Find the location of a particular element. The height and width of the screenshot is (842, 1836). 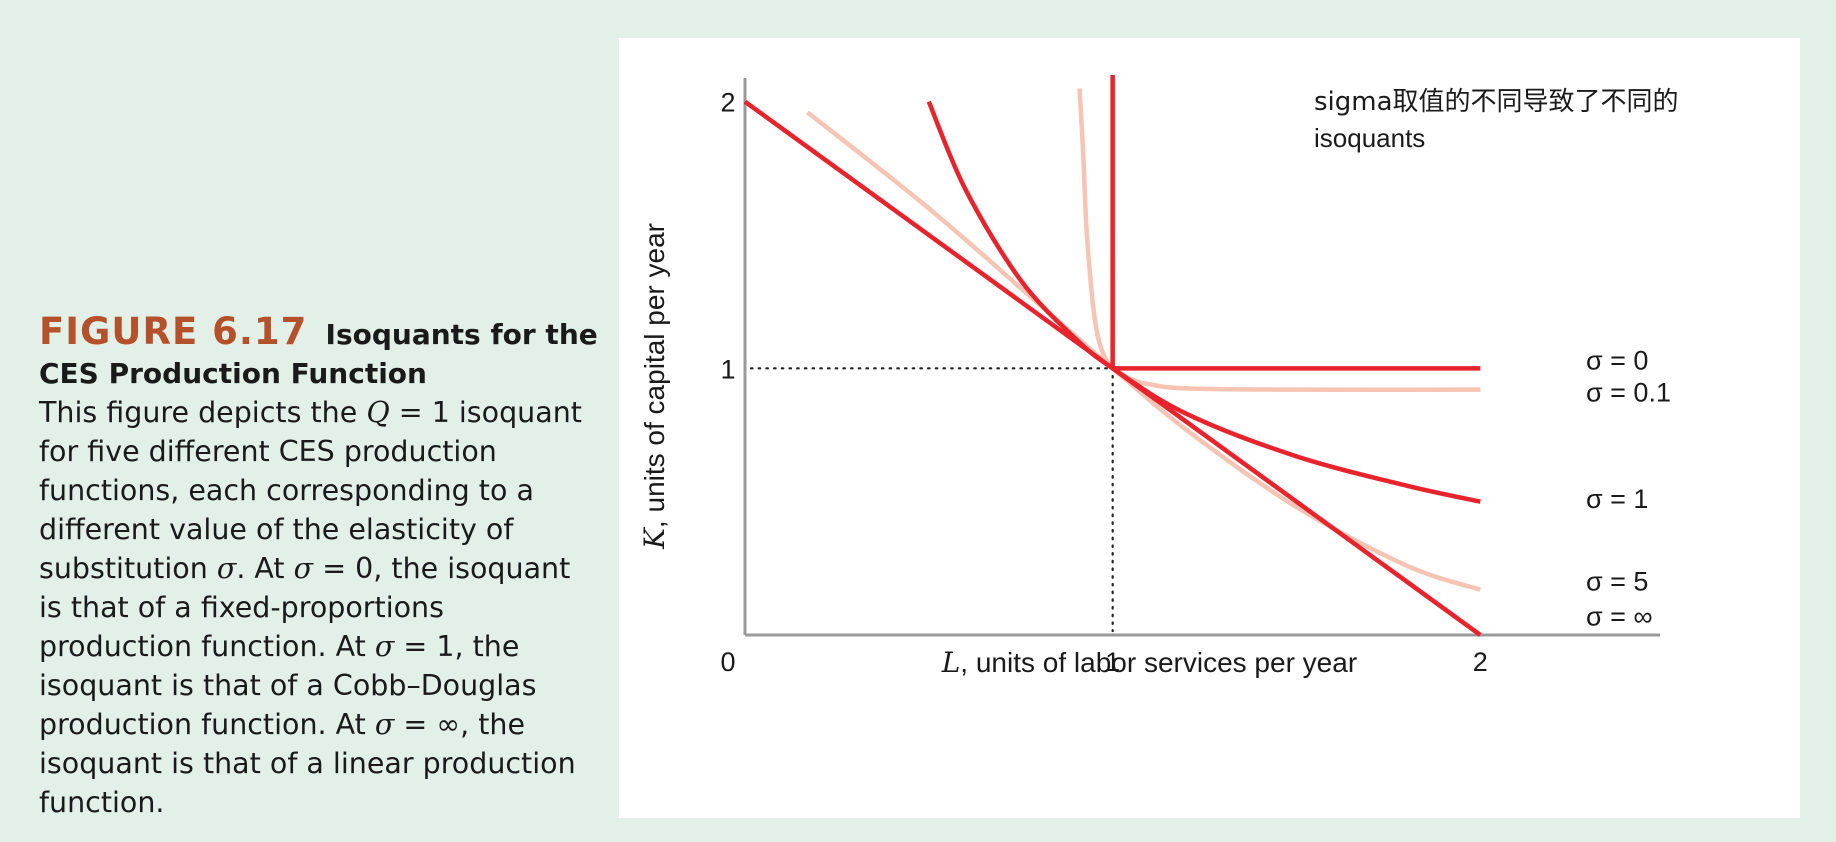

y-axis-title: K, units of capital per year is located at coordinates (654, 386).